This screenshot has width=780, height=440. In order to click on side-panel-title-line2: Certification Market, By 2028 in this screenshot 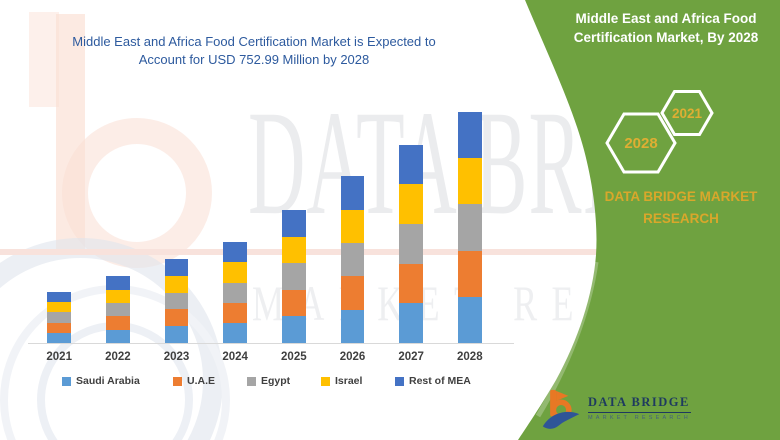, I will do `click(666, 38)`.